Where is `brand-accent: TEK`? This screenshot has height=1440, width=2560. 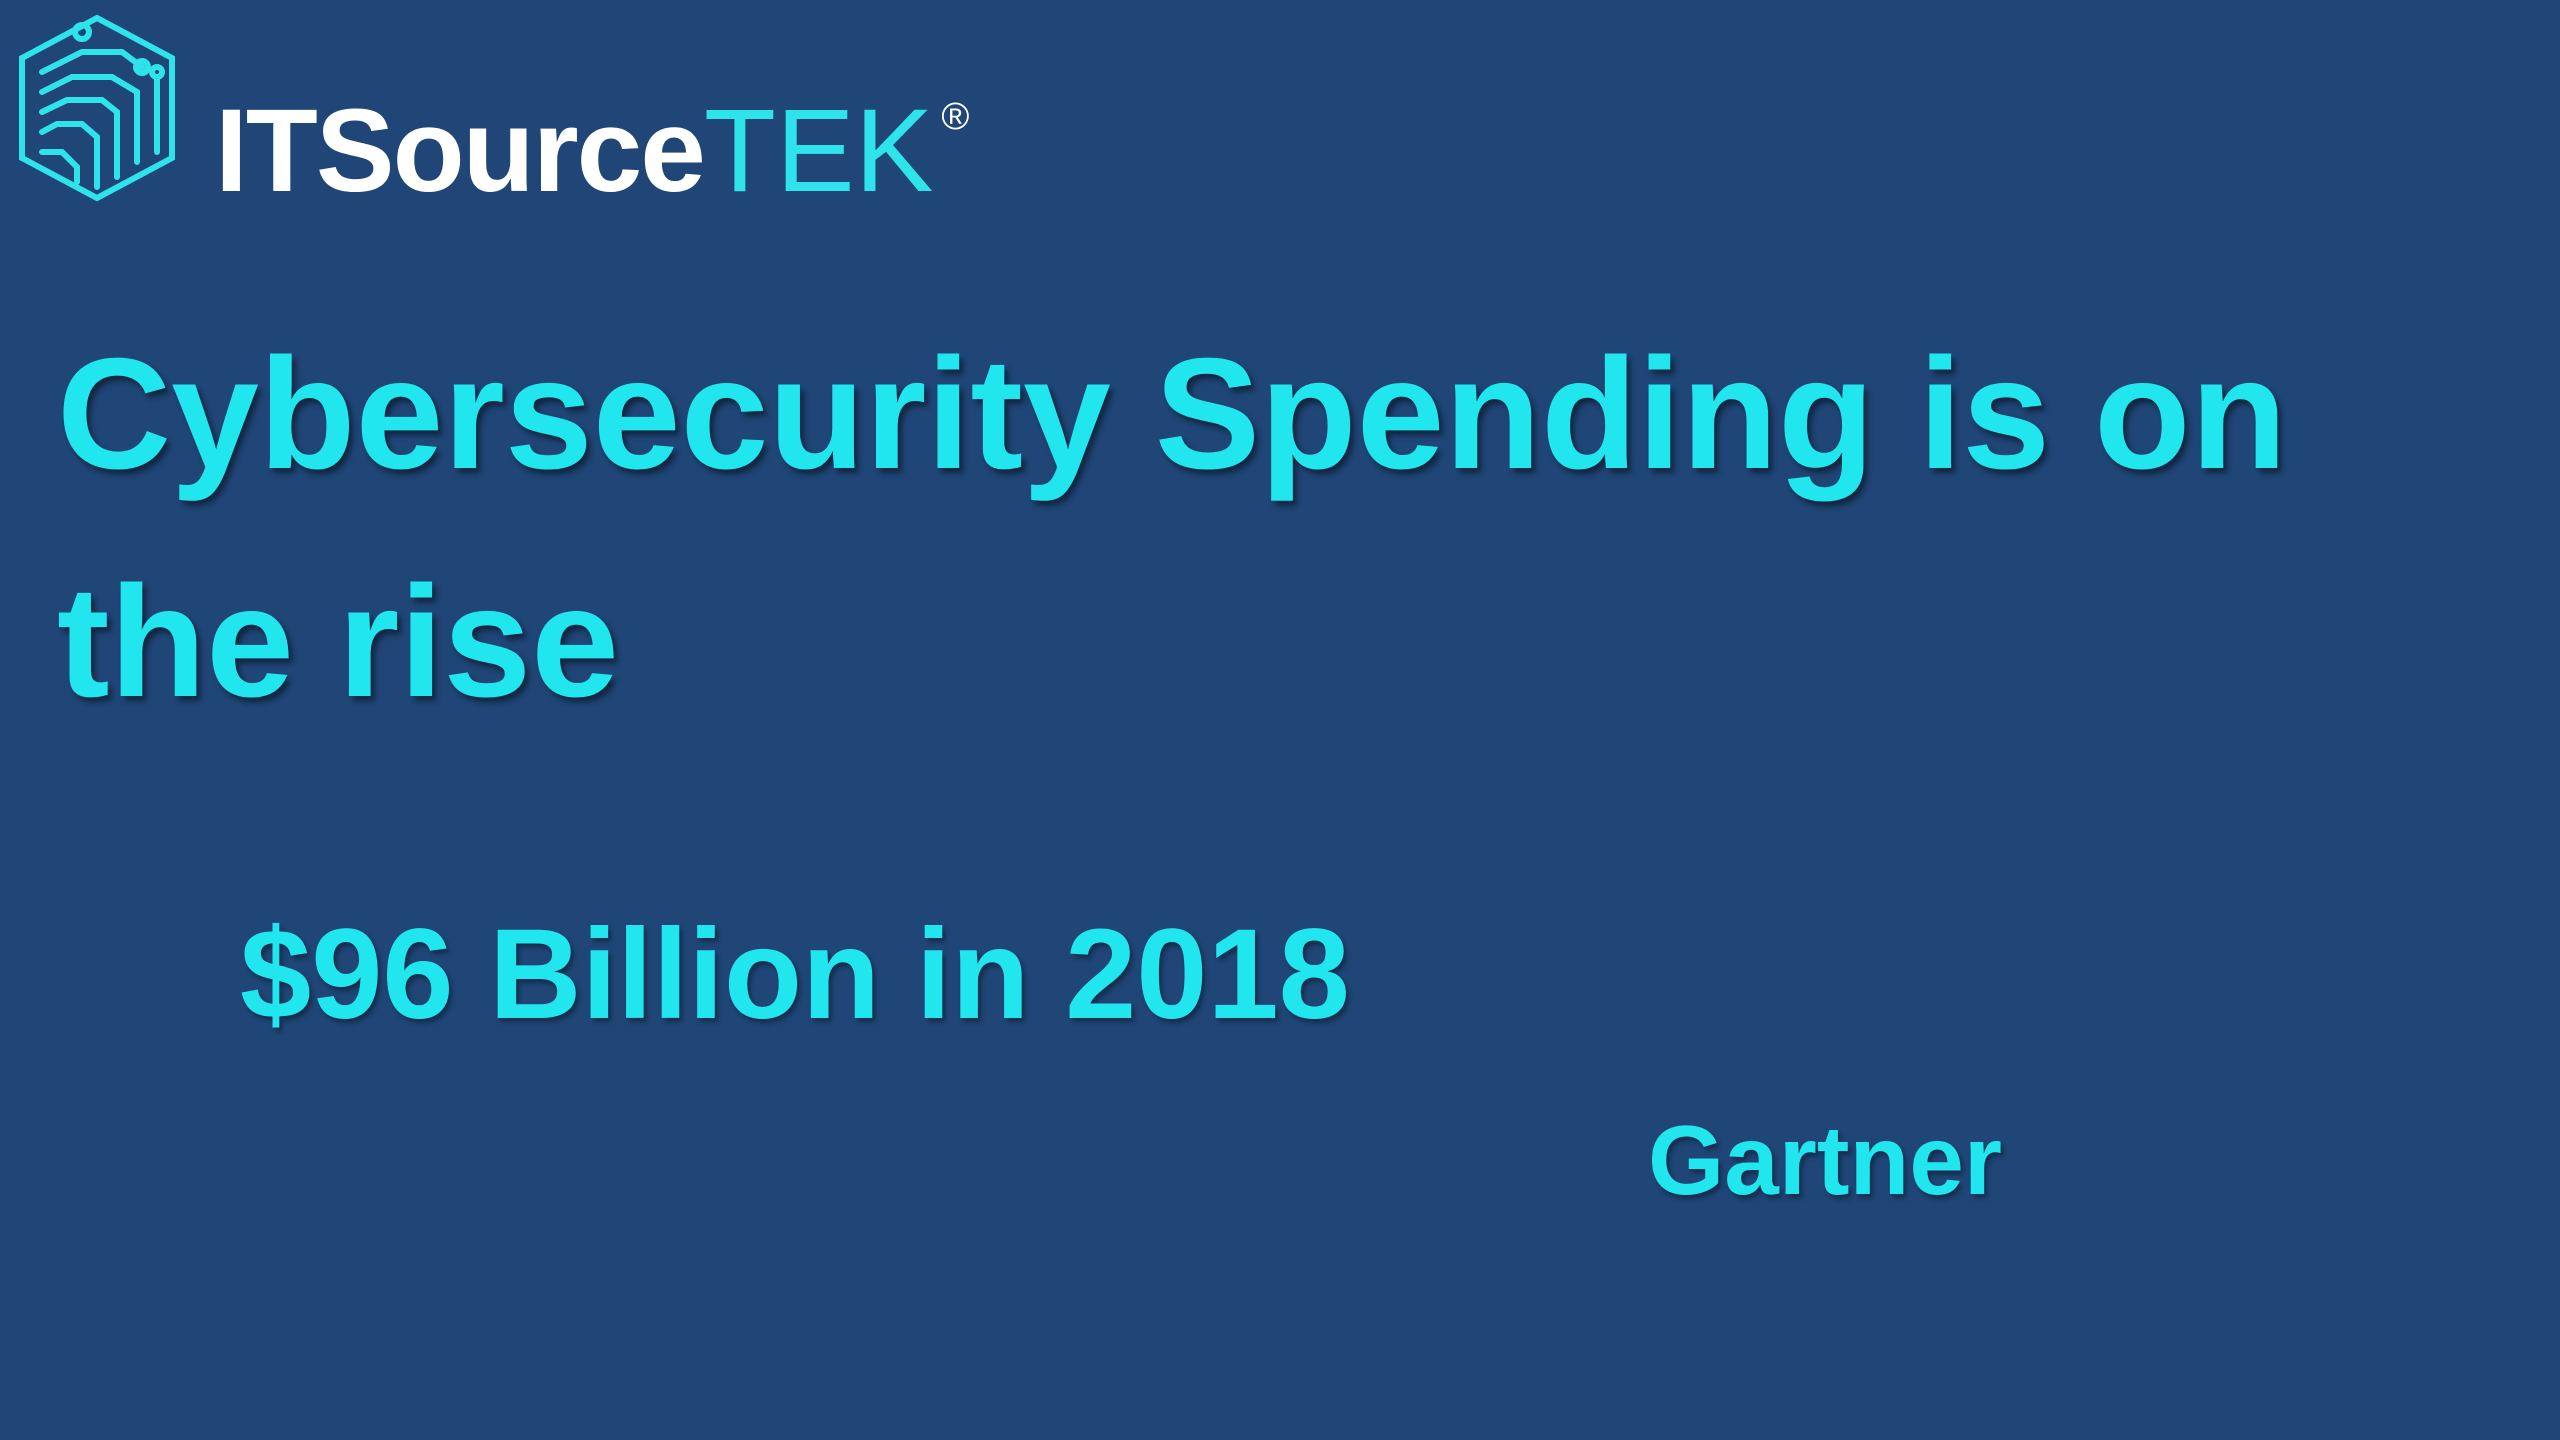
brand-accent: TEK is located at coordinates (818, 151).